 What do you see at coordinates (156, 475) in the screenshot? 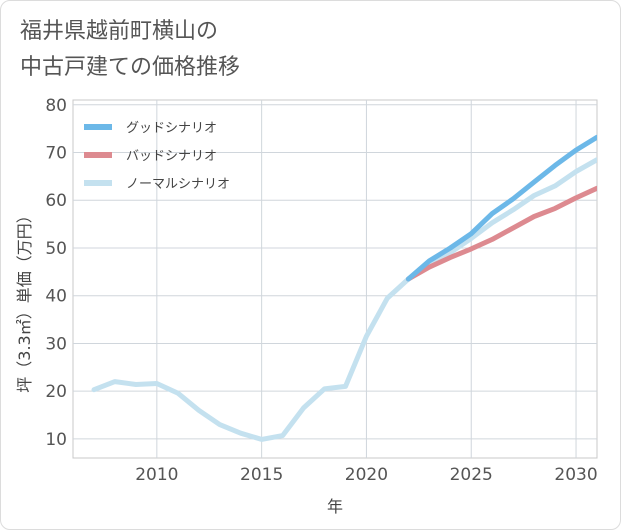
I see `x-tick-label: 2010` at bounding box center [156, 475].